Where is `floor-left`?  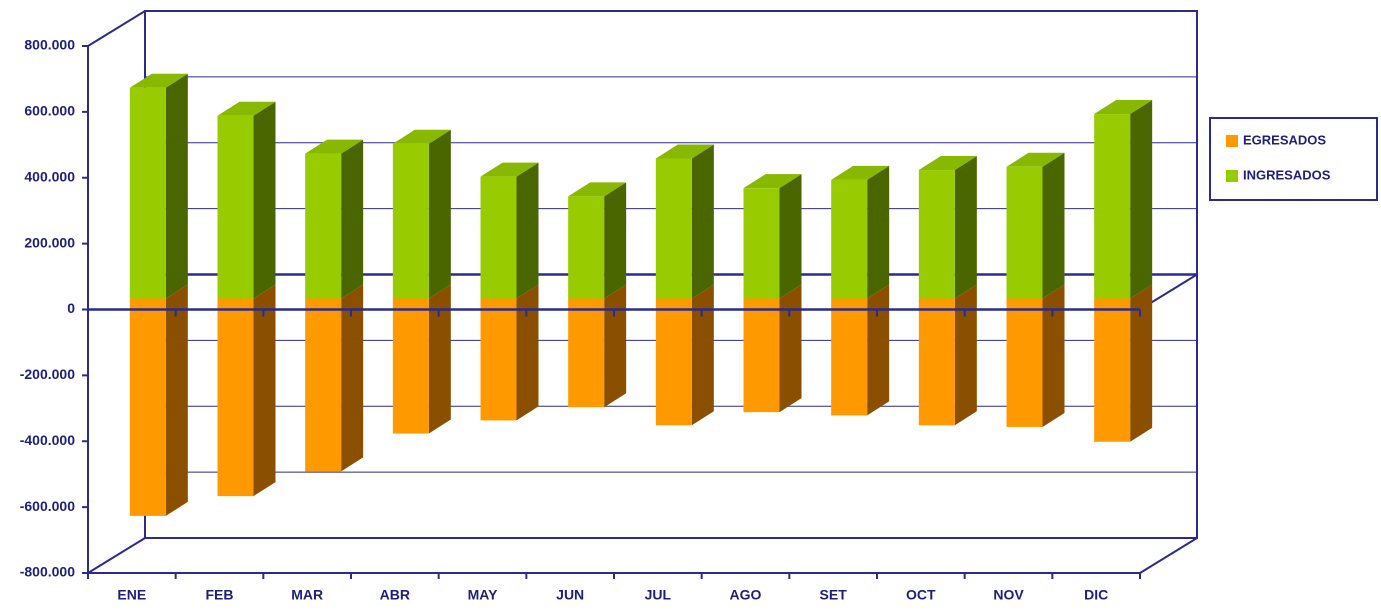
floor-left is located at coordinates (116, 555).